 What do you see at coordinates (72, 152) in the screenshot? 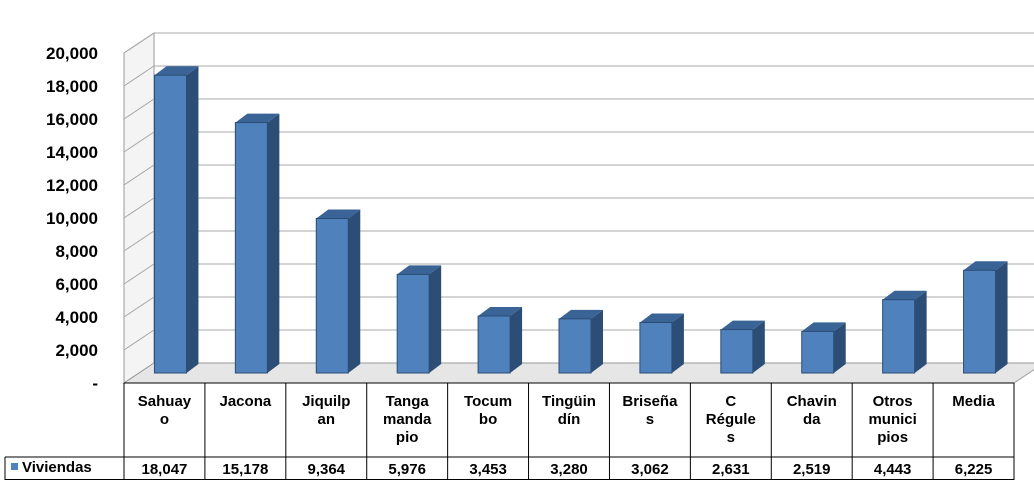
I see `y-tick-label: 14,000` at bounding box center [72, 152].